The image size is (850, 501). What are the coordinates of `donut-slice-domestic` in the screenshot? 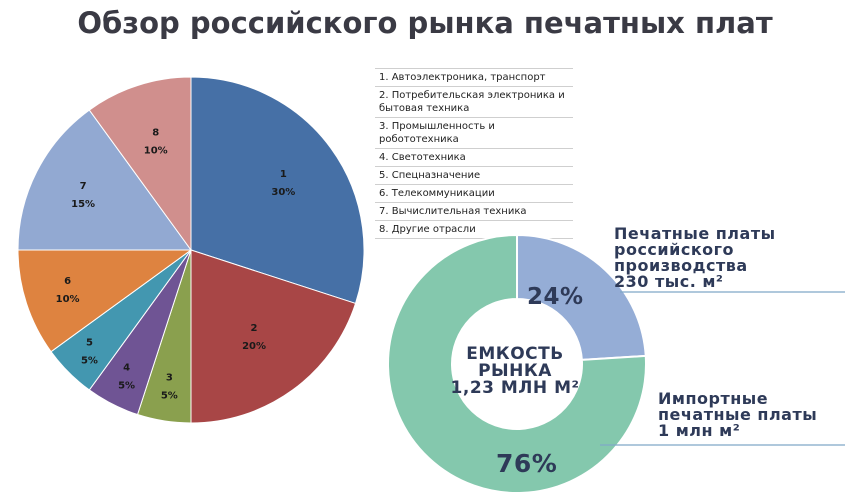 It's located at (581, 297).